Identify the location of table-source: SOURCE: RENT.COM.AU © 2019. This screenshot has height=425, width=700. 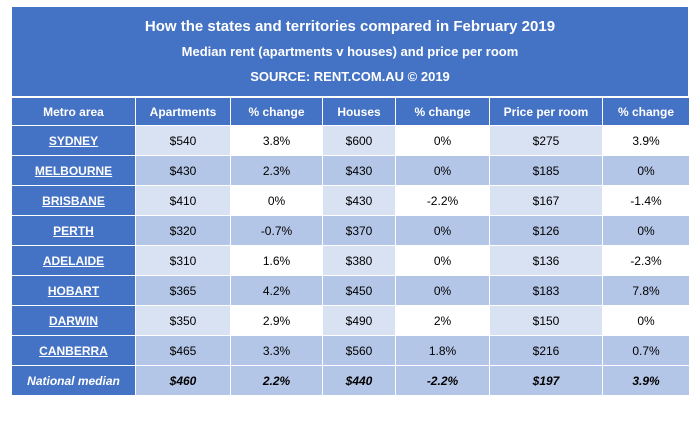
(350, 76).